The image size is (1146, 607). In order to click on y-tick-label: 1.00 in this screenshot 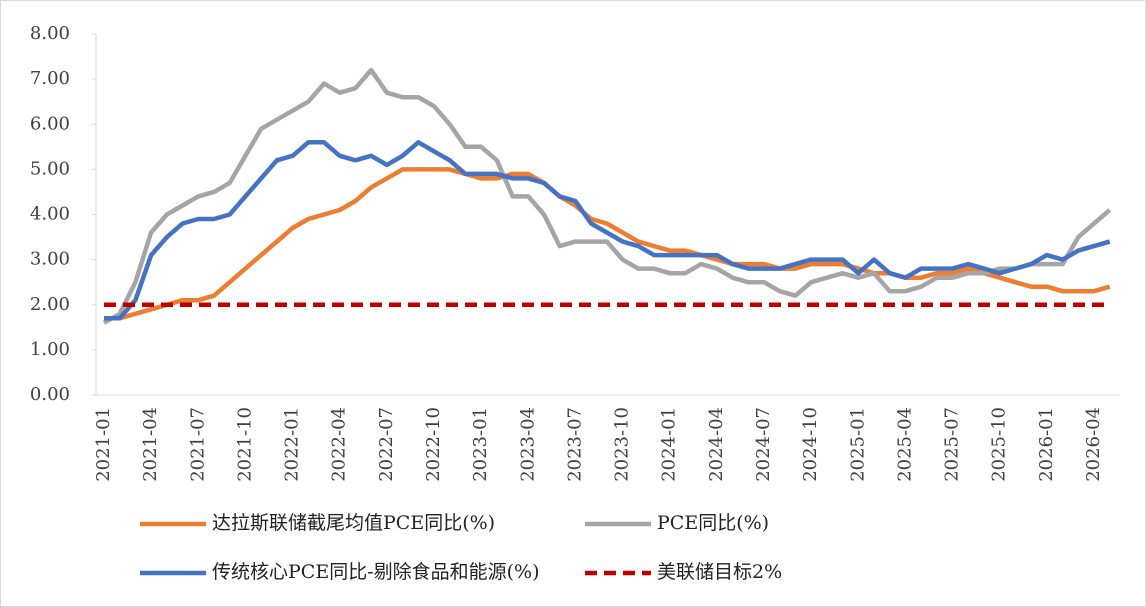, I will do `click(50, 349)`.